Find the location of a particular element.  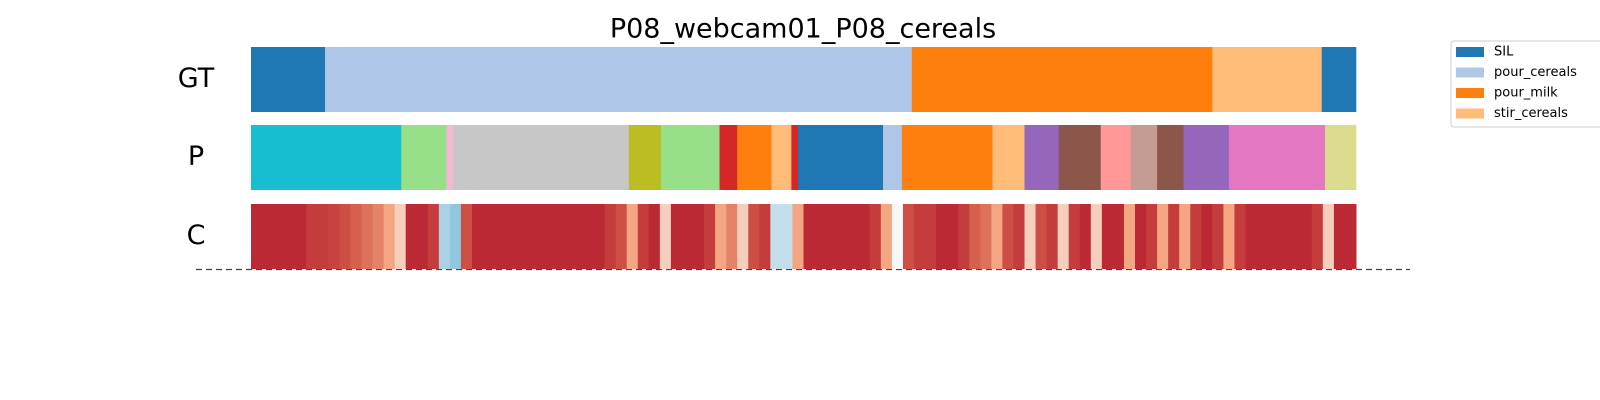

row-label: C is located at coordinates (196, 235).